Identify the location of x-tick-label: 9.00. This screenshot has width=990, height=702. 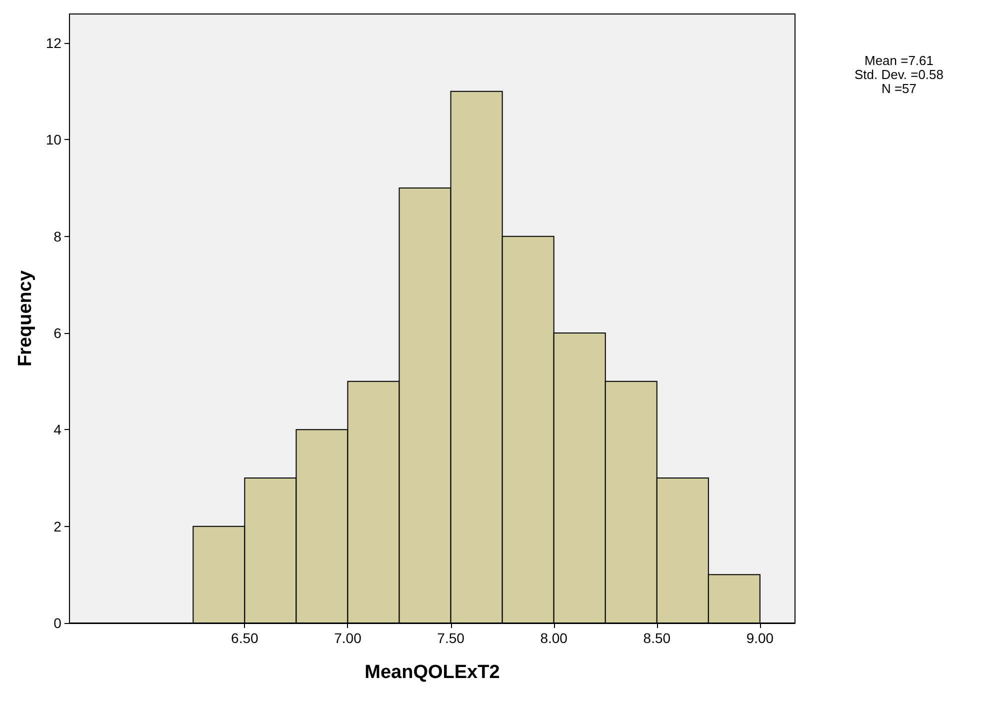
(760, 638).